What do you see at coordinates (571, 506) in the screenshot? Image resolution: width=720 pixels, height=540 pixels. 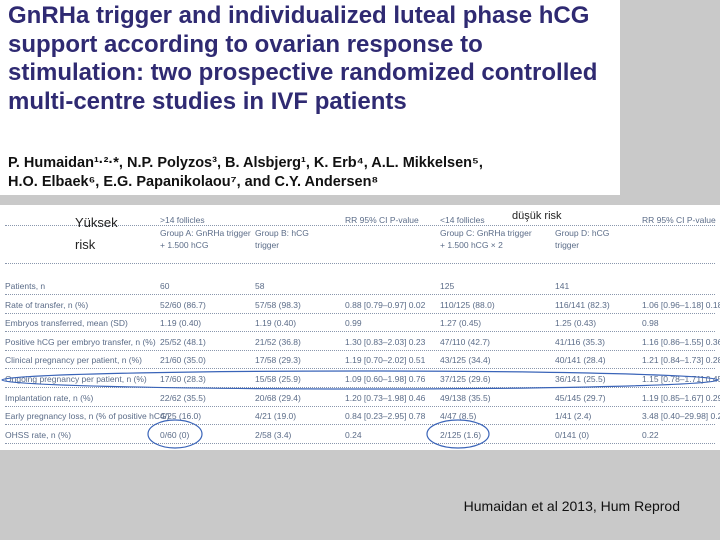 I see `citation: Humaidan et al 2013, Hum Reprod` at bounding box center [571, 506].